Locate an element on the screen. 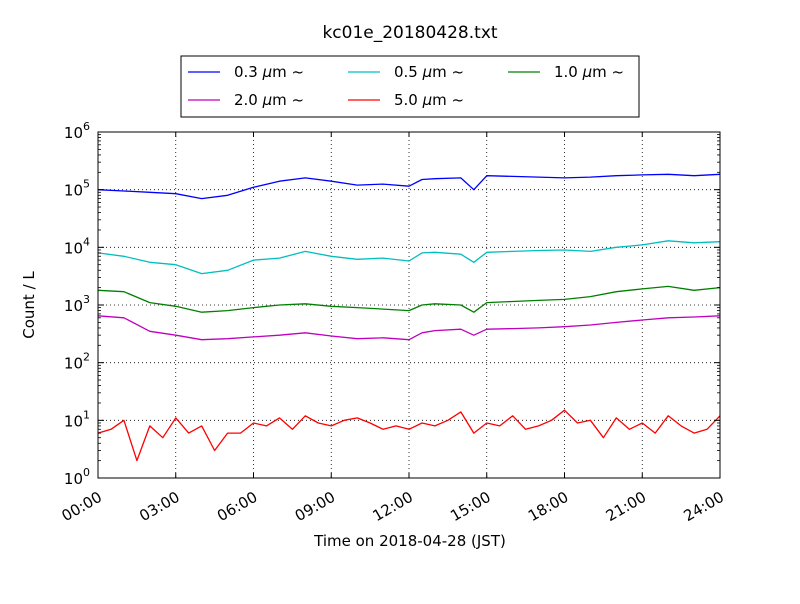  x-tick-label: 12:00 is located at coordinates (393, 506).